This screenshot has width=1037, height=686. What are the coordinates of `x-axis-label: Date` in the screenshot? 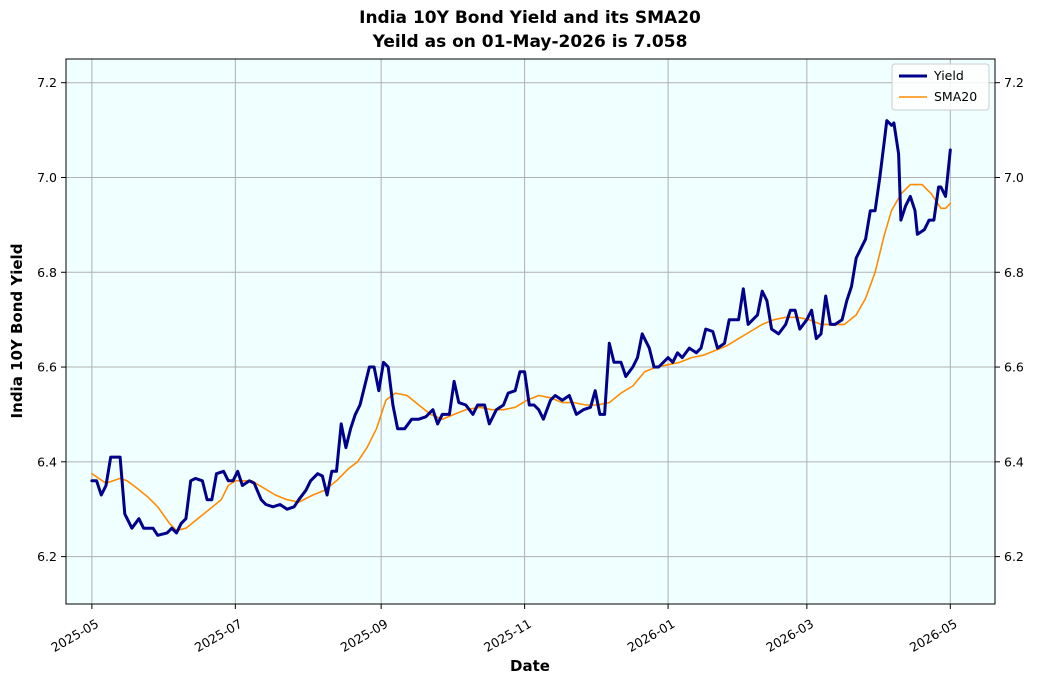 It's located at (530, 666).